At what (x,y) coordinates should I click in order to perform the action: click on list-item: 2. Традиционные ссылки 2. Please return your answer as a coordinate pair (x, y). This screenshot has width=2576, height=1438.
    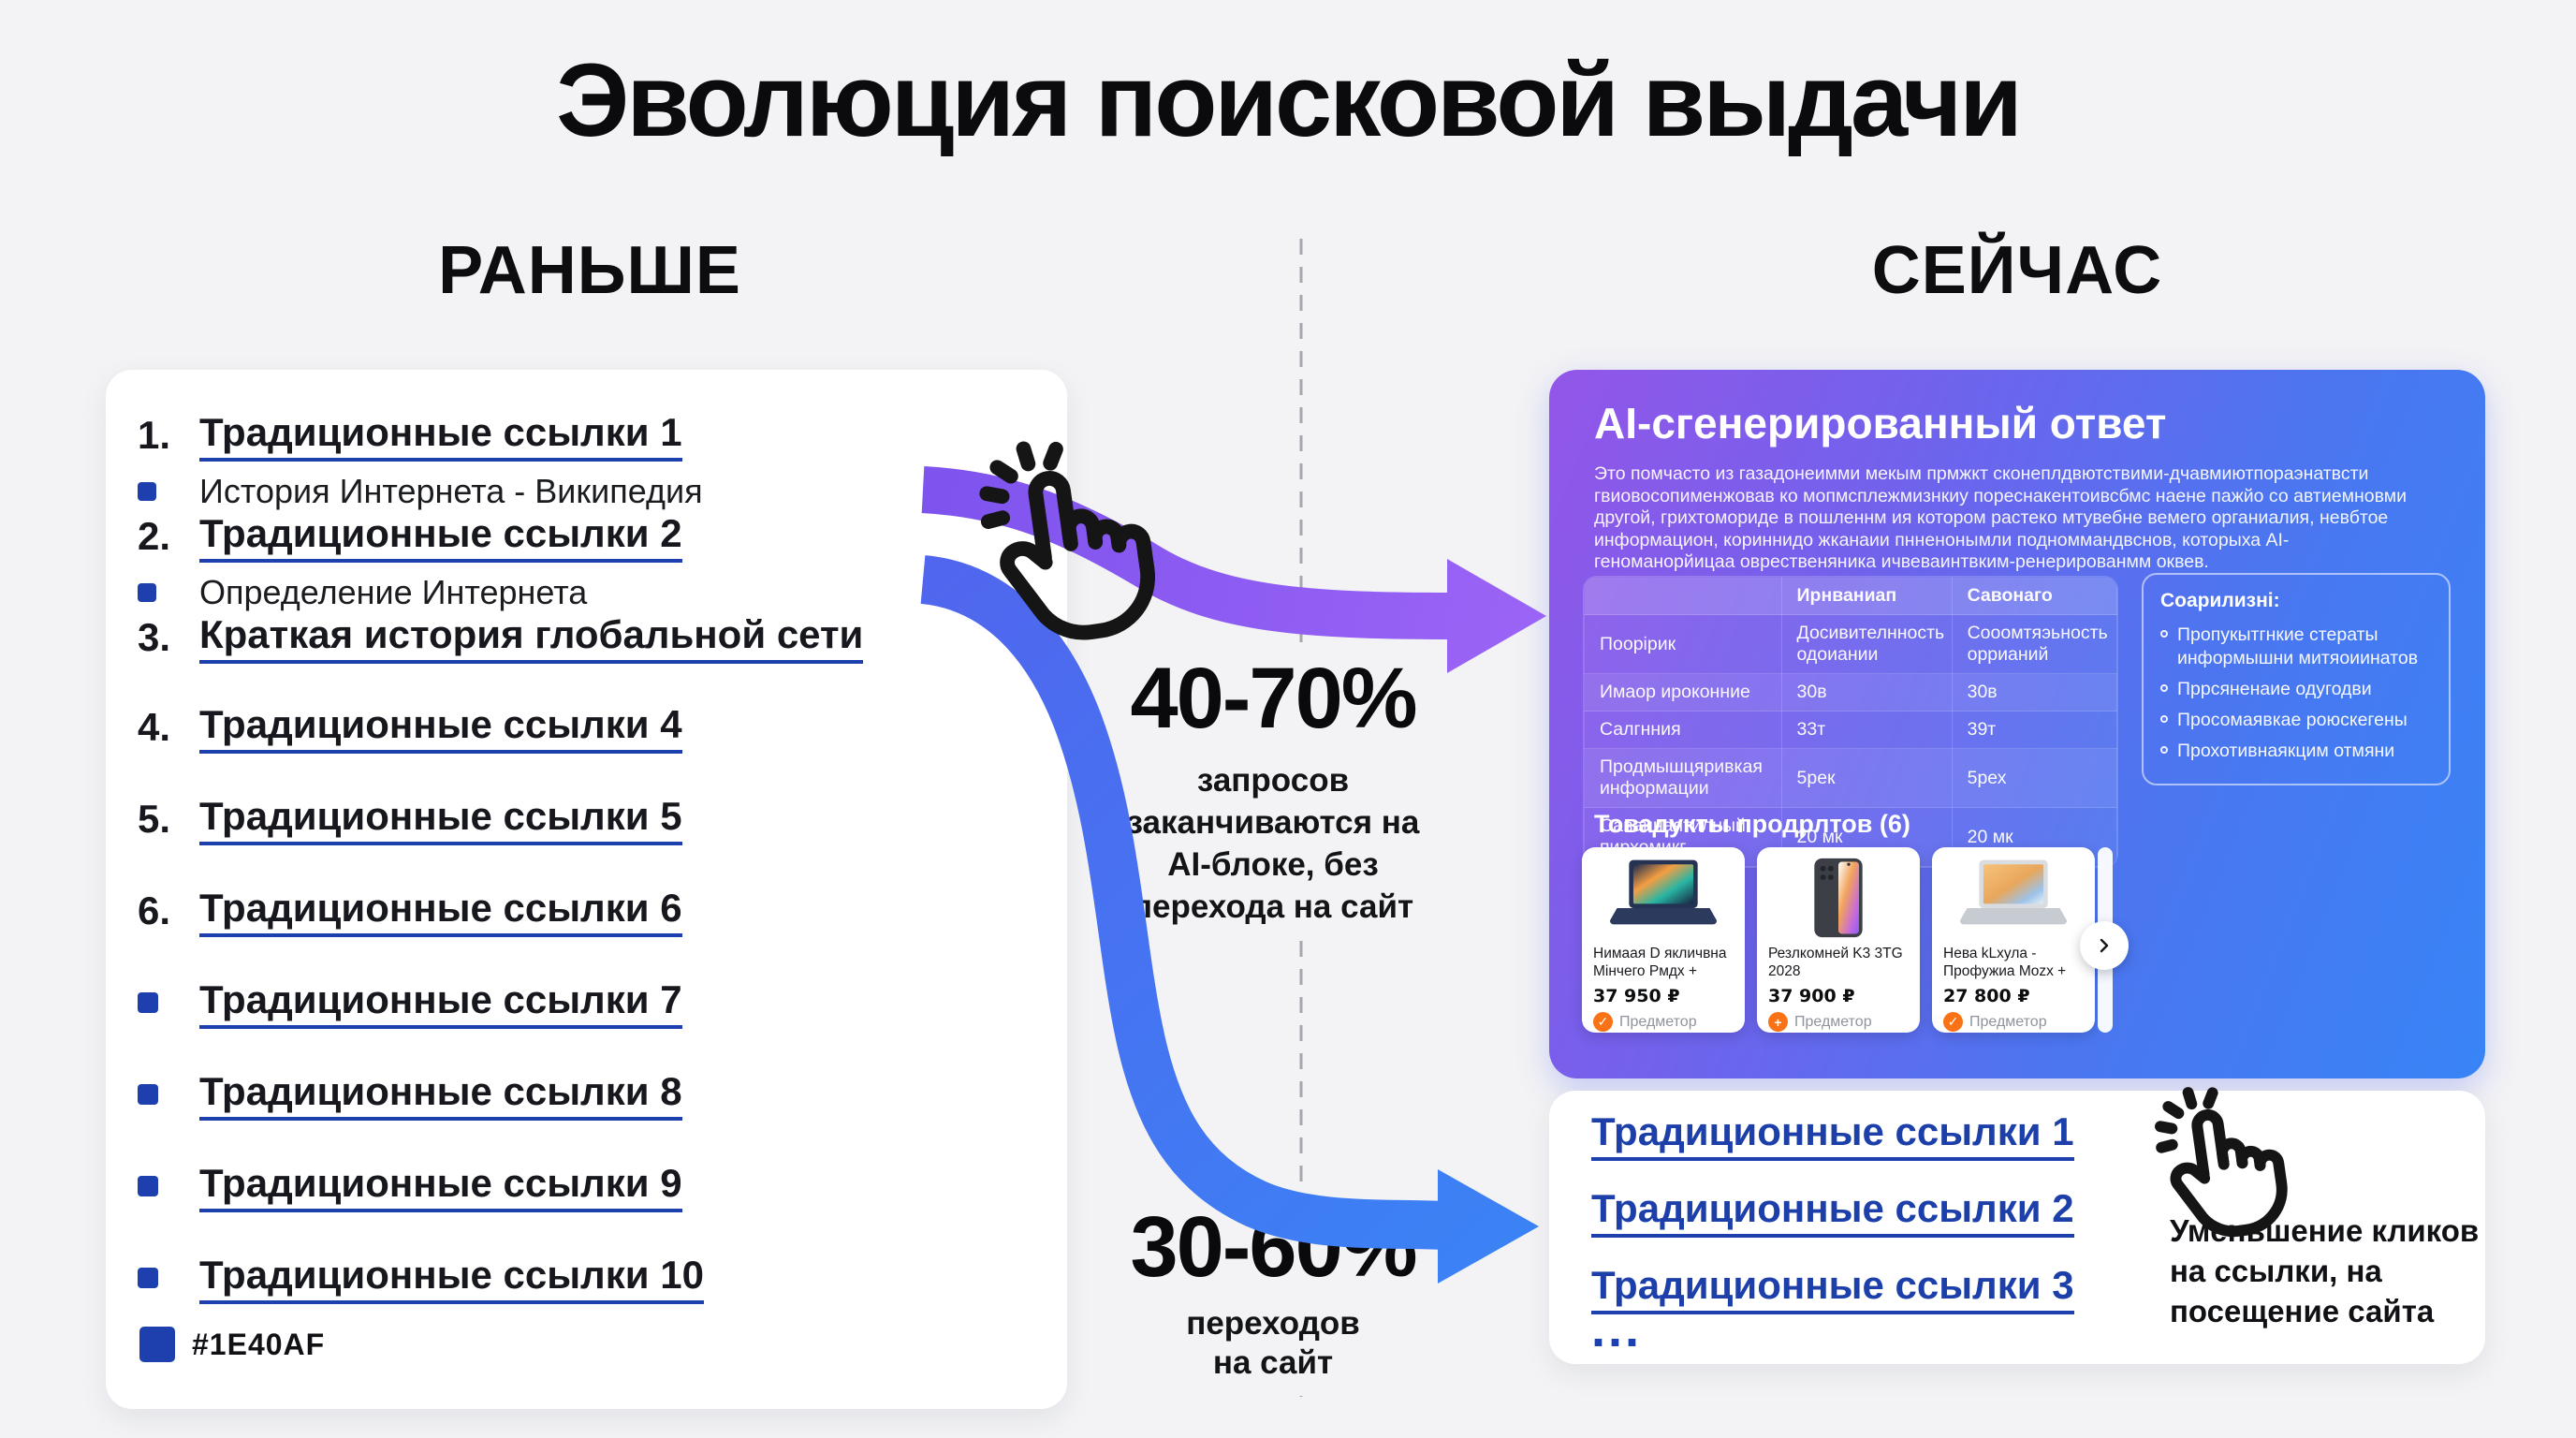
    Looking at the image, I should click on (410, 536).